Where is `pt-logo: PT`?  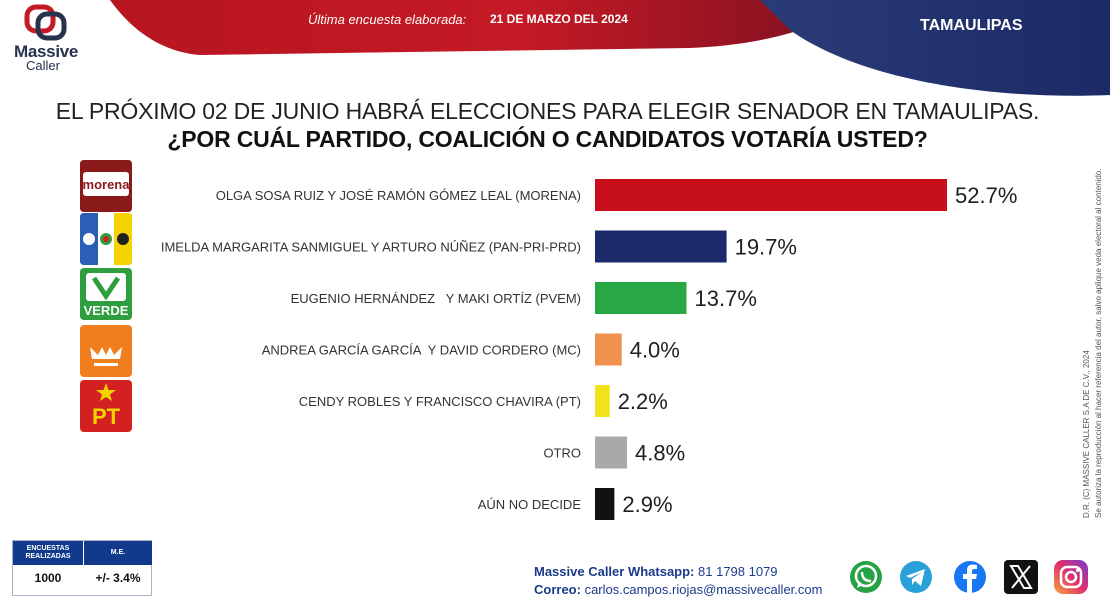 pt-logo: PT is located at coordinates (106, 406).